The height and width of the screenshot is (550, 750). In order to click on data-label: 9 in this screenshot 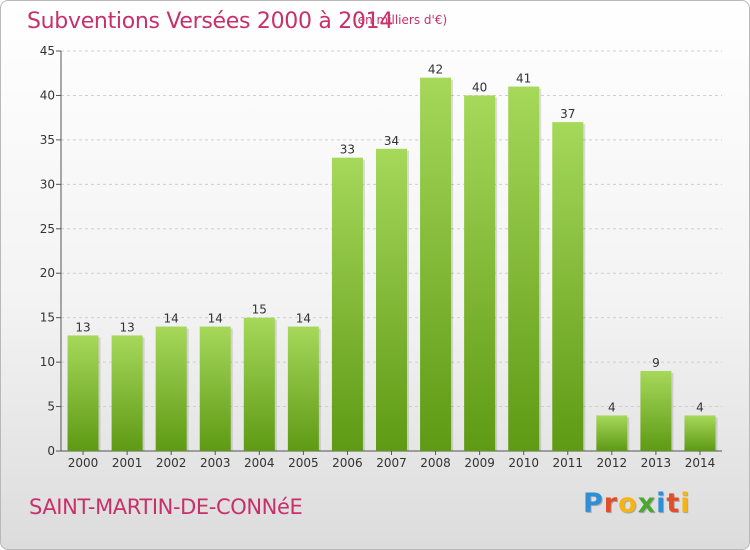, I will do `click(656, 363)`.